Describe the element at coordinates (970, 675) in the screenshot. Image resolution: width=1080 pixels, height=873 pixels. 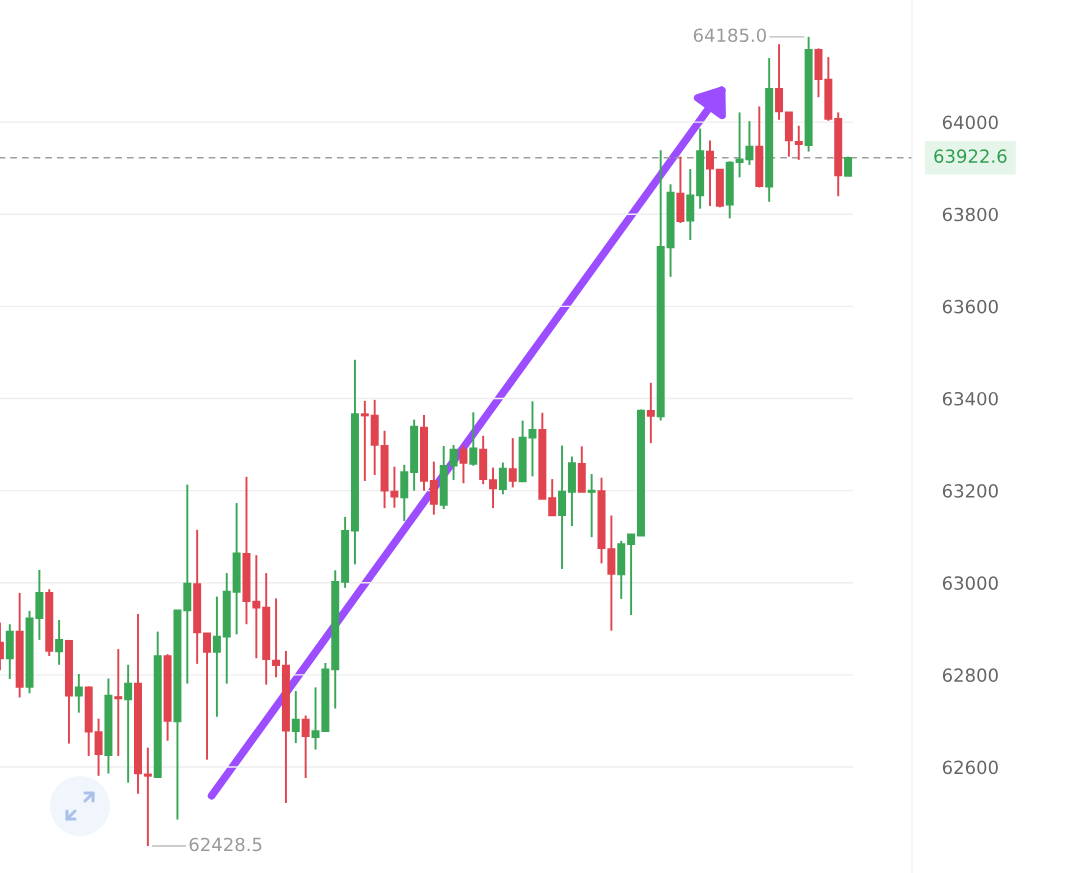
I see `y-tick-label: 62800` at that location.